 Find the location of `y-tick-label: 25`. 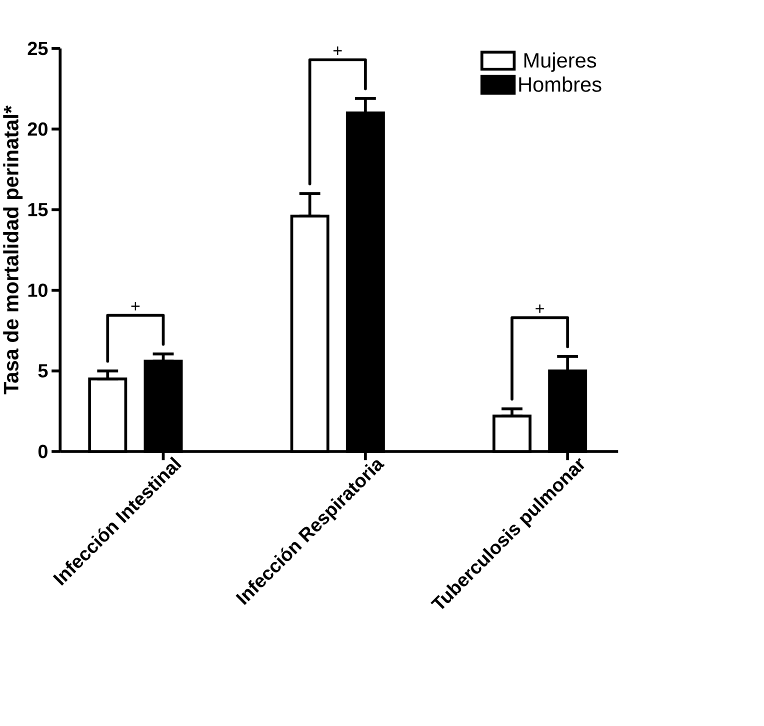

y-tick-label: 25 is located at coordinates (38, 49).